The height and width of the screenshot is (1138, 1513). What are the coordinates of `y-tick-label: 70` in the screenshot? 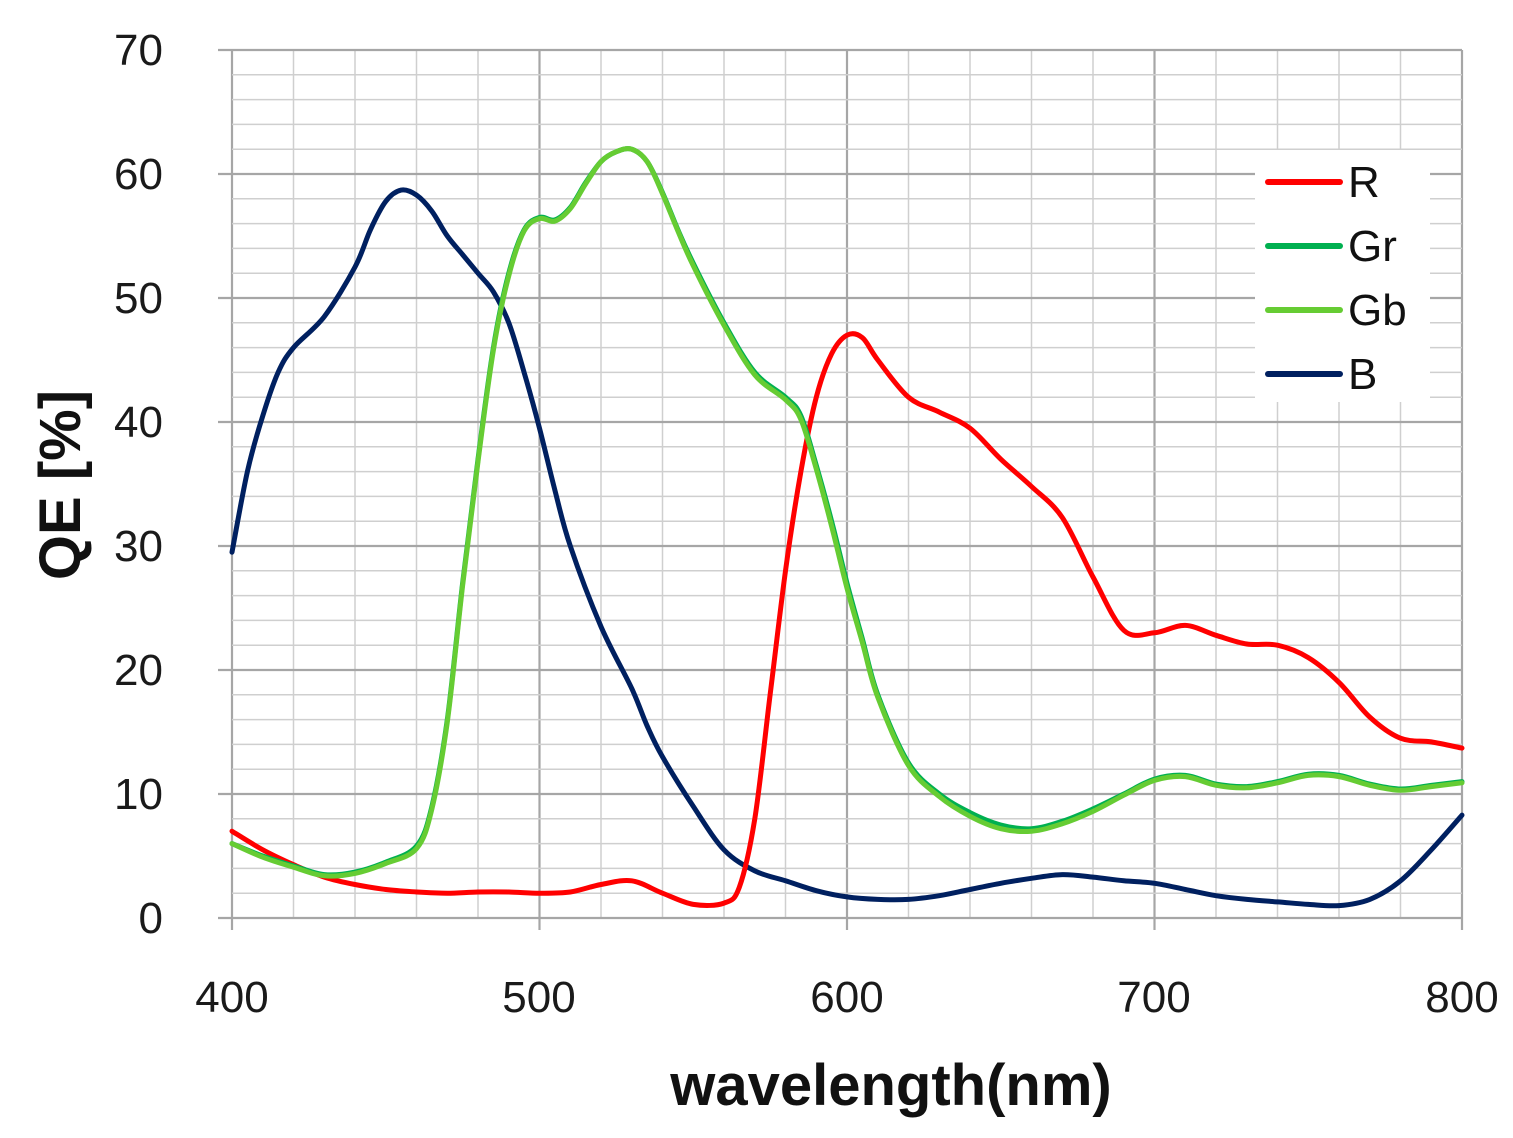 It's located at (138, 50).